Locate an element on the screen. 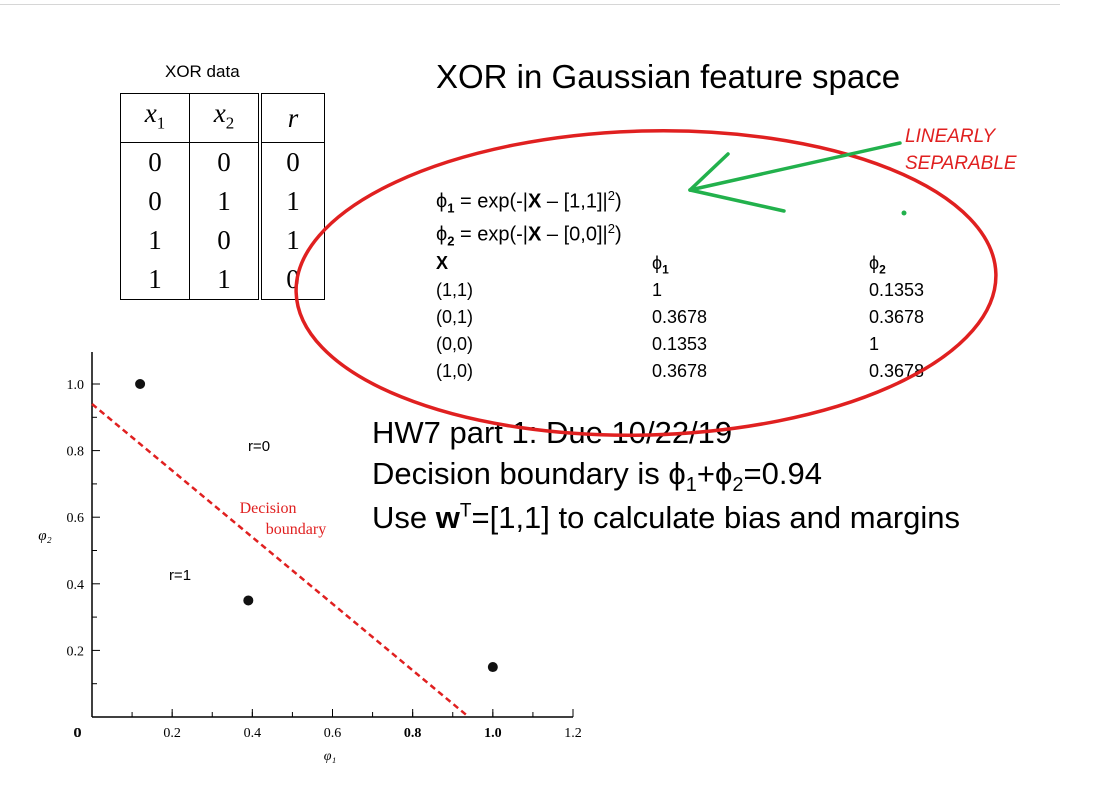  feature-header-x: X is located at coordinates (442, 263).